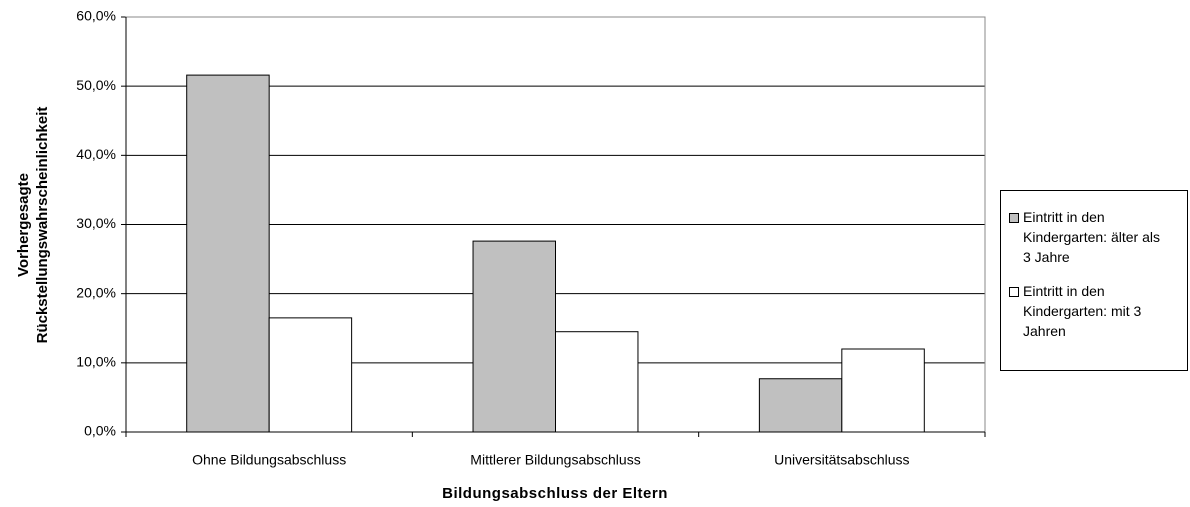 Image resolution: width=1190 pixels, height=507 pixels. I want to click on x-tick-label: Ohne Bildungsabschluss, so click(269, 460).